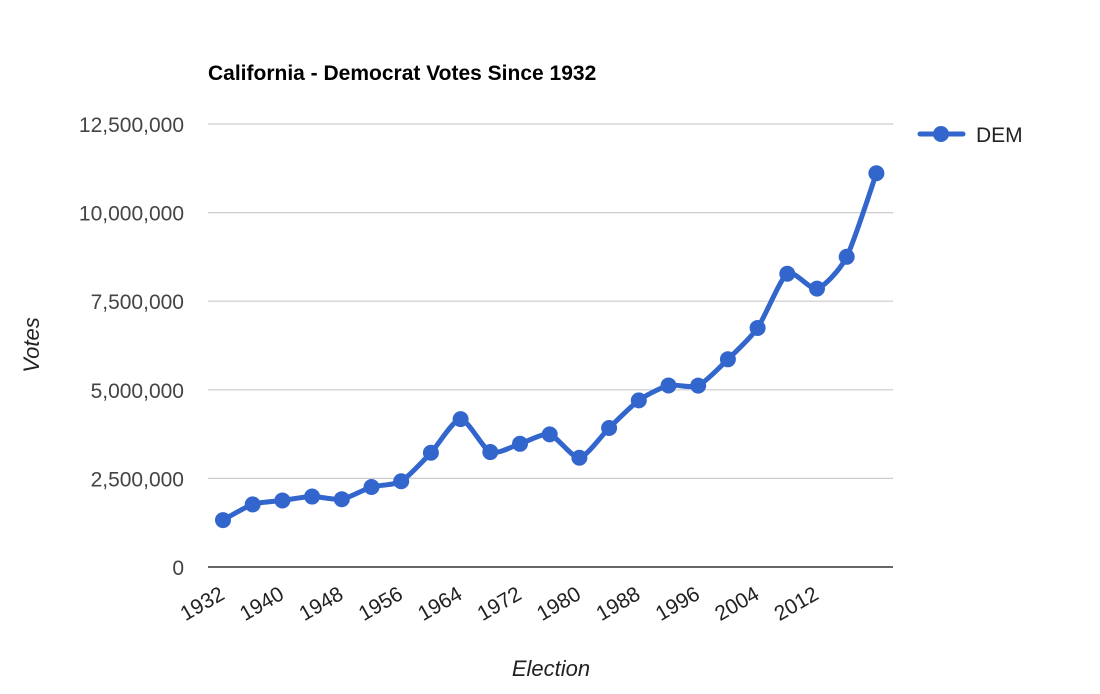  I want to click on x-tick-label: 1972, so click(500, 603).